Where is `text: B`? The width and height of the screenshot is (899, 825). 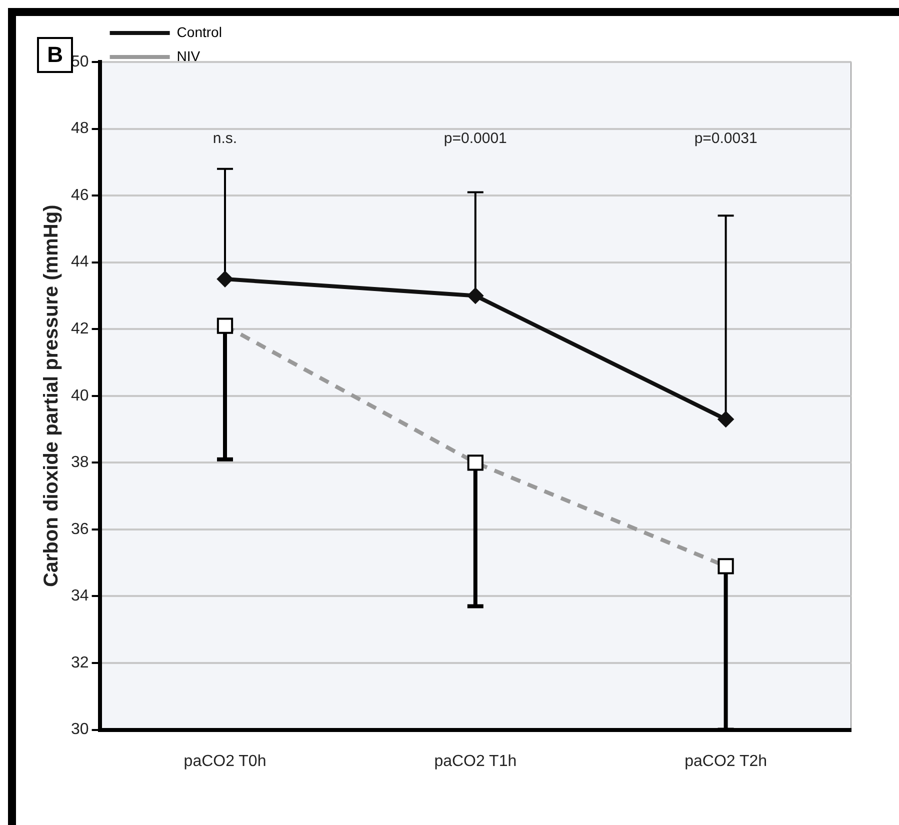 text: B is located at coordinates (55, 55).